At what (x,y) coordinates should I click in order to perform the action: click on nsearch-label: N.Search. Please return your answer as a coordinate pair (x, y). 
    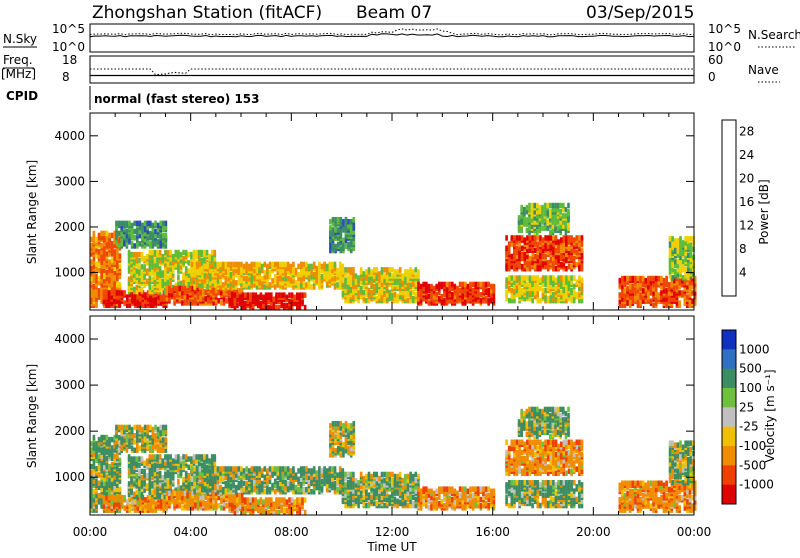
    Looking at the image, I should click on (774, 35).